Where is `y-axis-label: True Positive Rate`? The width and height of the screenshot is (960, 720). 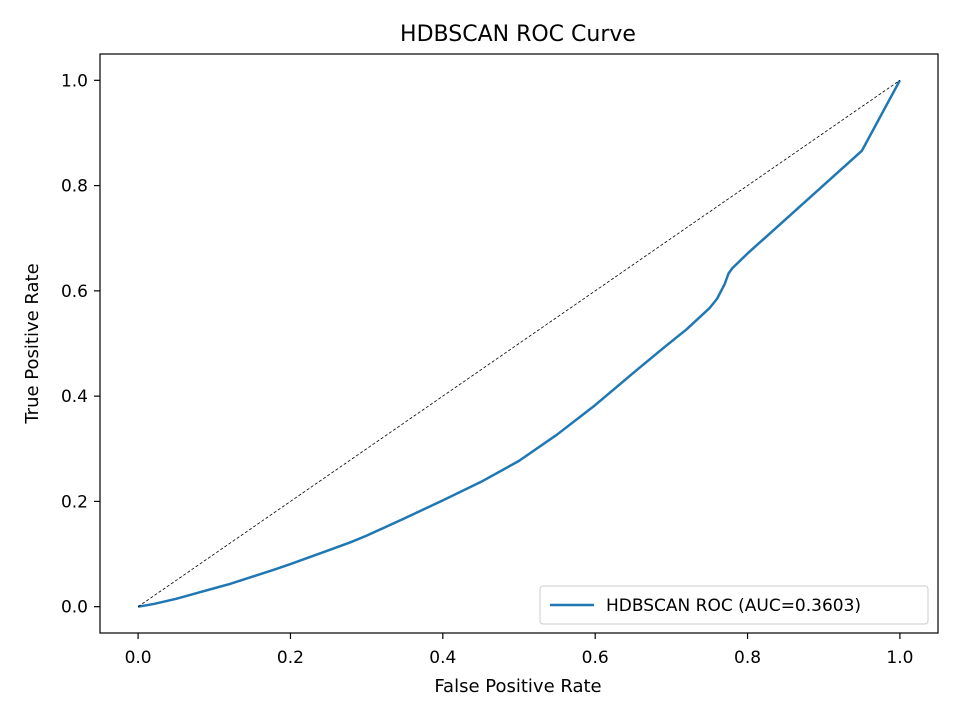 y-axis-label: True Positive Rate is located at coordinates (32, 343).